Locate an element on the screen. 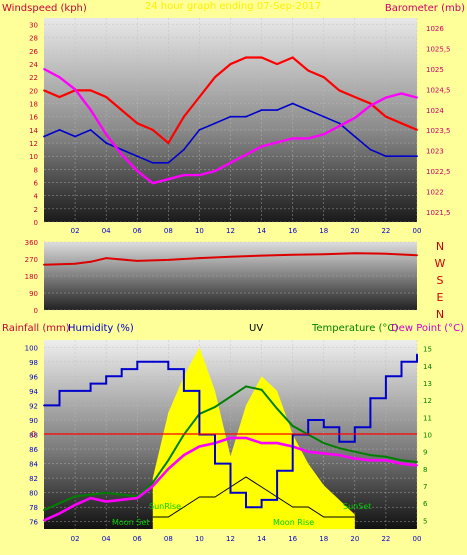 Image resolution: width=467 pixels, height=555 pixels. wind-x-tick-label: 02 is located at coordinates (75, 231).